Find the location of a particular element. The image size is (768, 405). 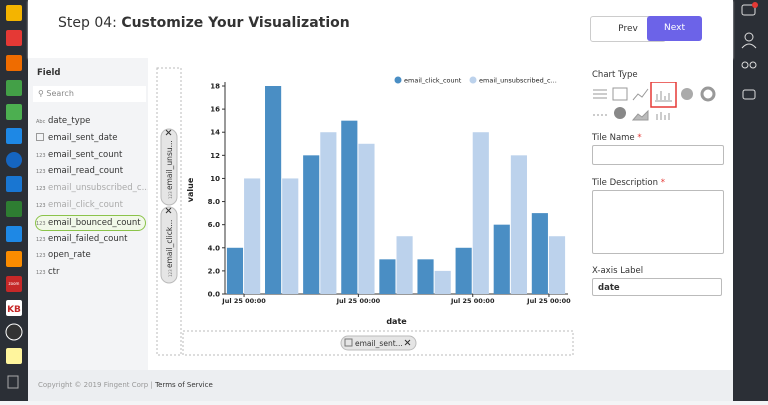

required-mark: * is located at coordinates (662, 183).